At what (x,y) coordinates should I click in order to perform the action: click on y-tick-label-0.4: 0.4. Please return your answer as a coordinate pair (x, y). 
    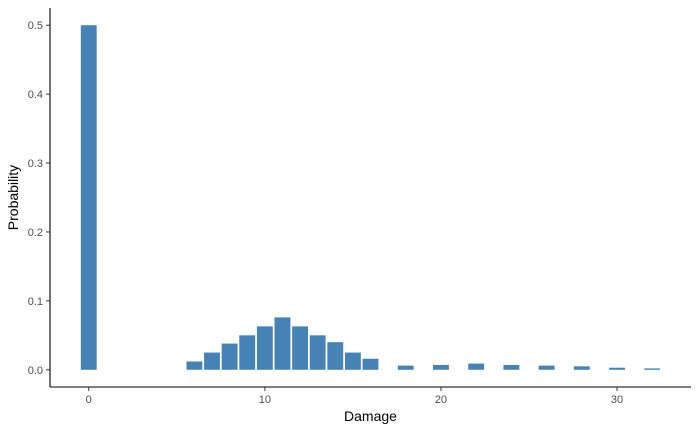
    Looking at the image, I should click on (35, 95).